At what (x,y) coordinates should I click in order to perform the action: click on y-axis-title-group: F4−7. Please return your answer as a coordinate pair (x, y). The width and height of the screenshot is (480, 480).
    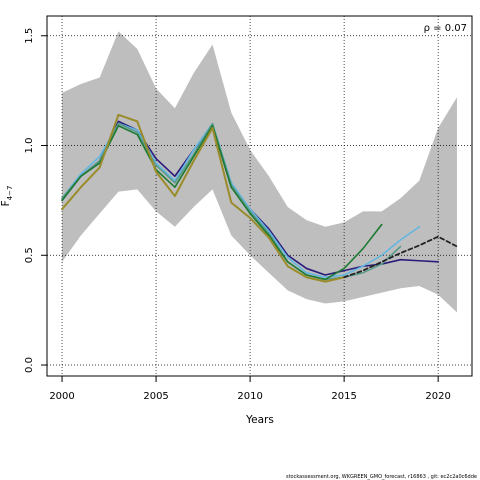
    Looking at the image, I should click on (7, 196).